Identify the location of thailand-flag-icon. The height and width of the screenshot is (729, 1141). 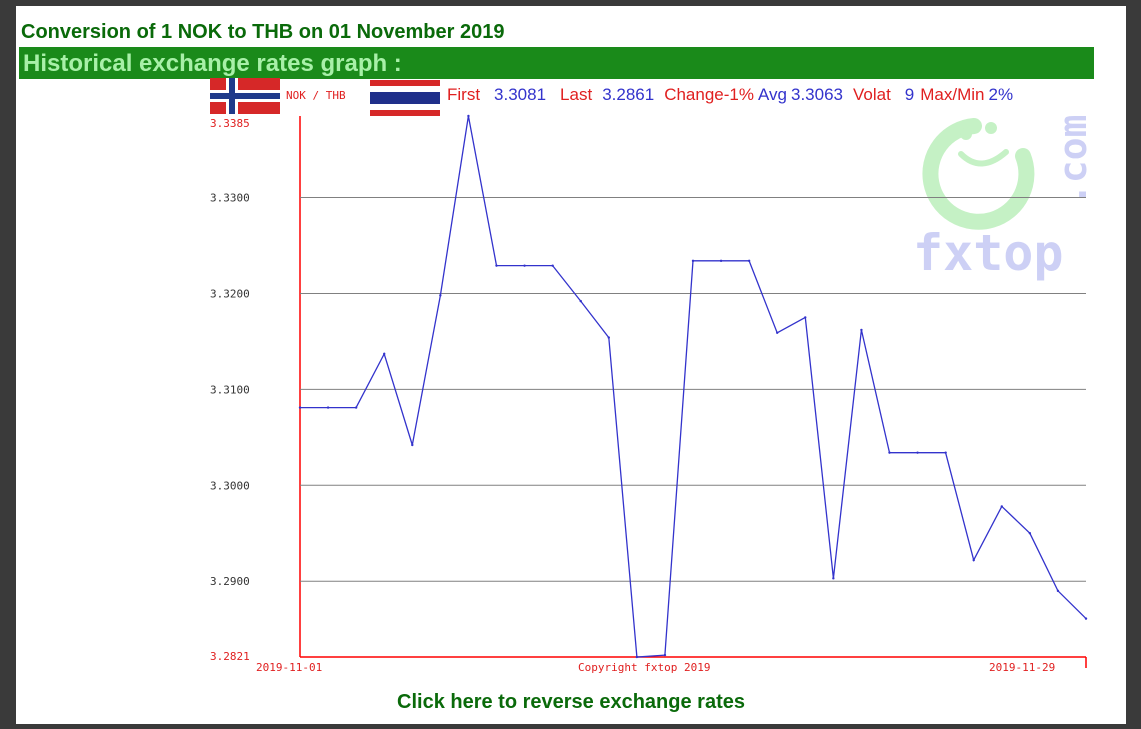
(405, 98).